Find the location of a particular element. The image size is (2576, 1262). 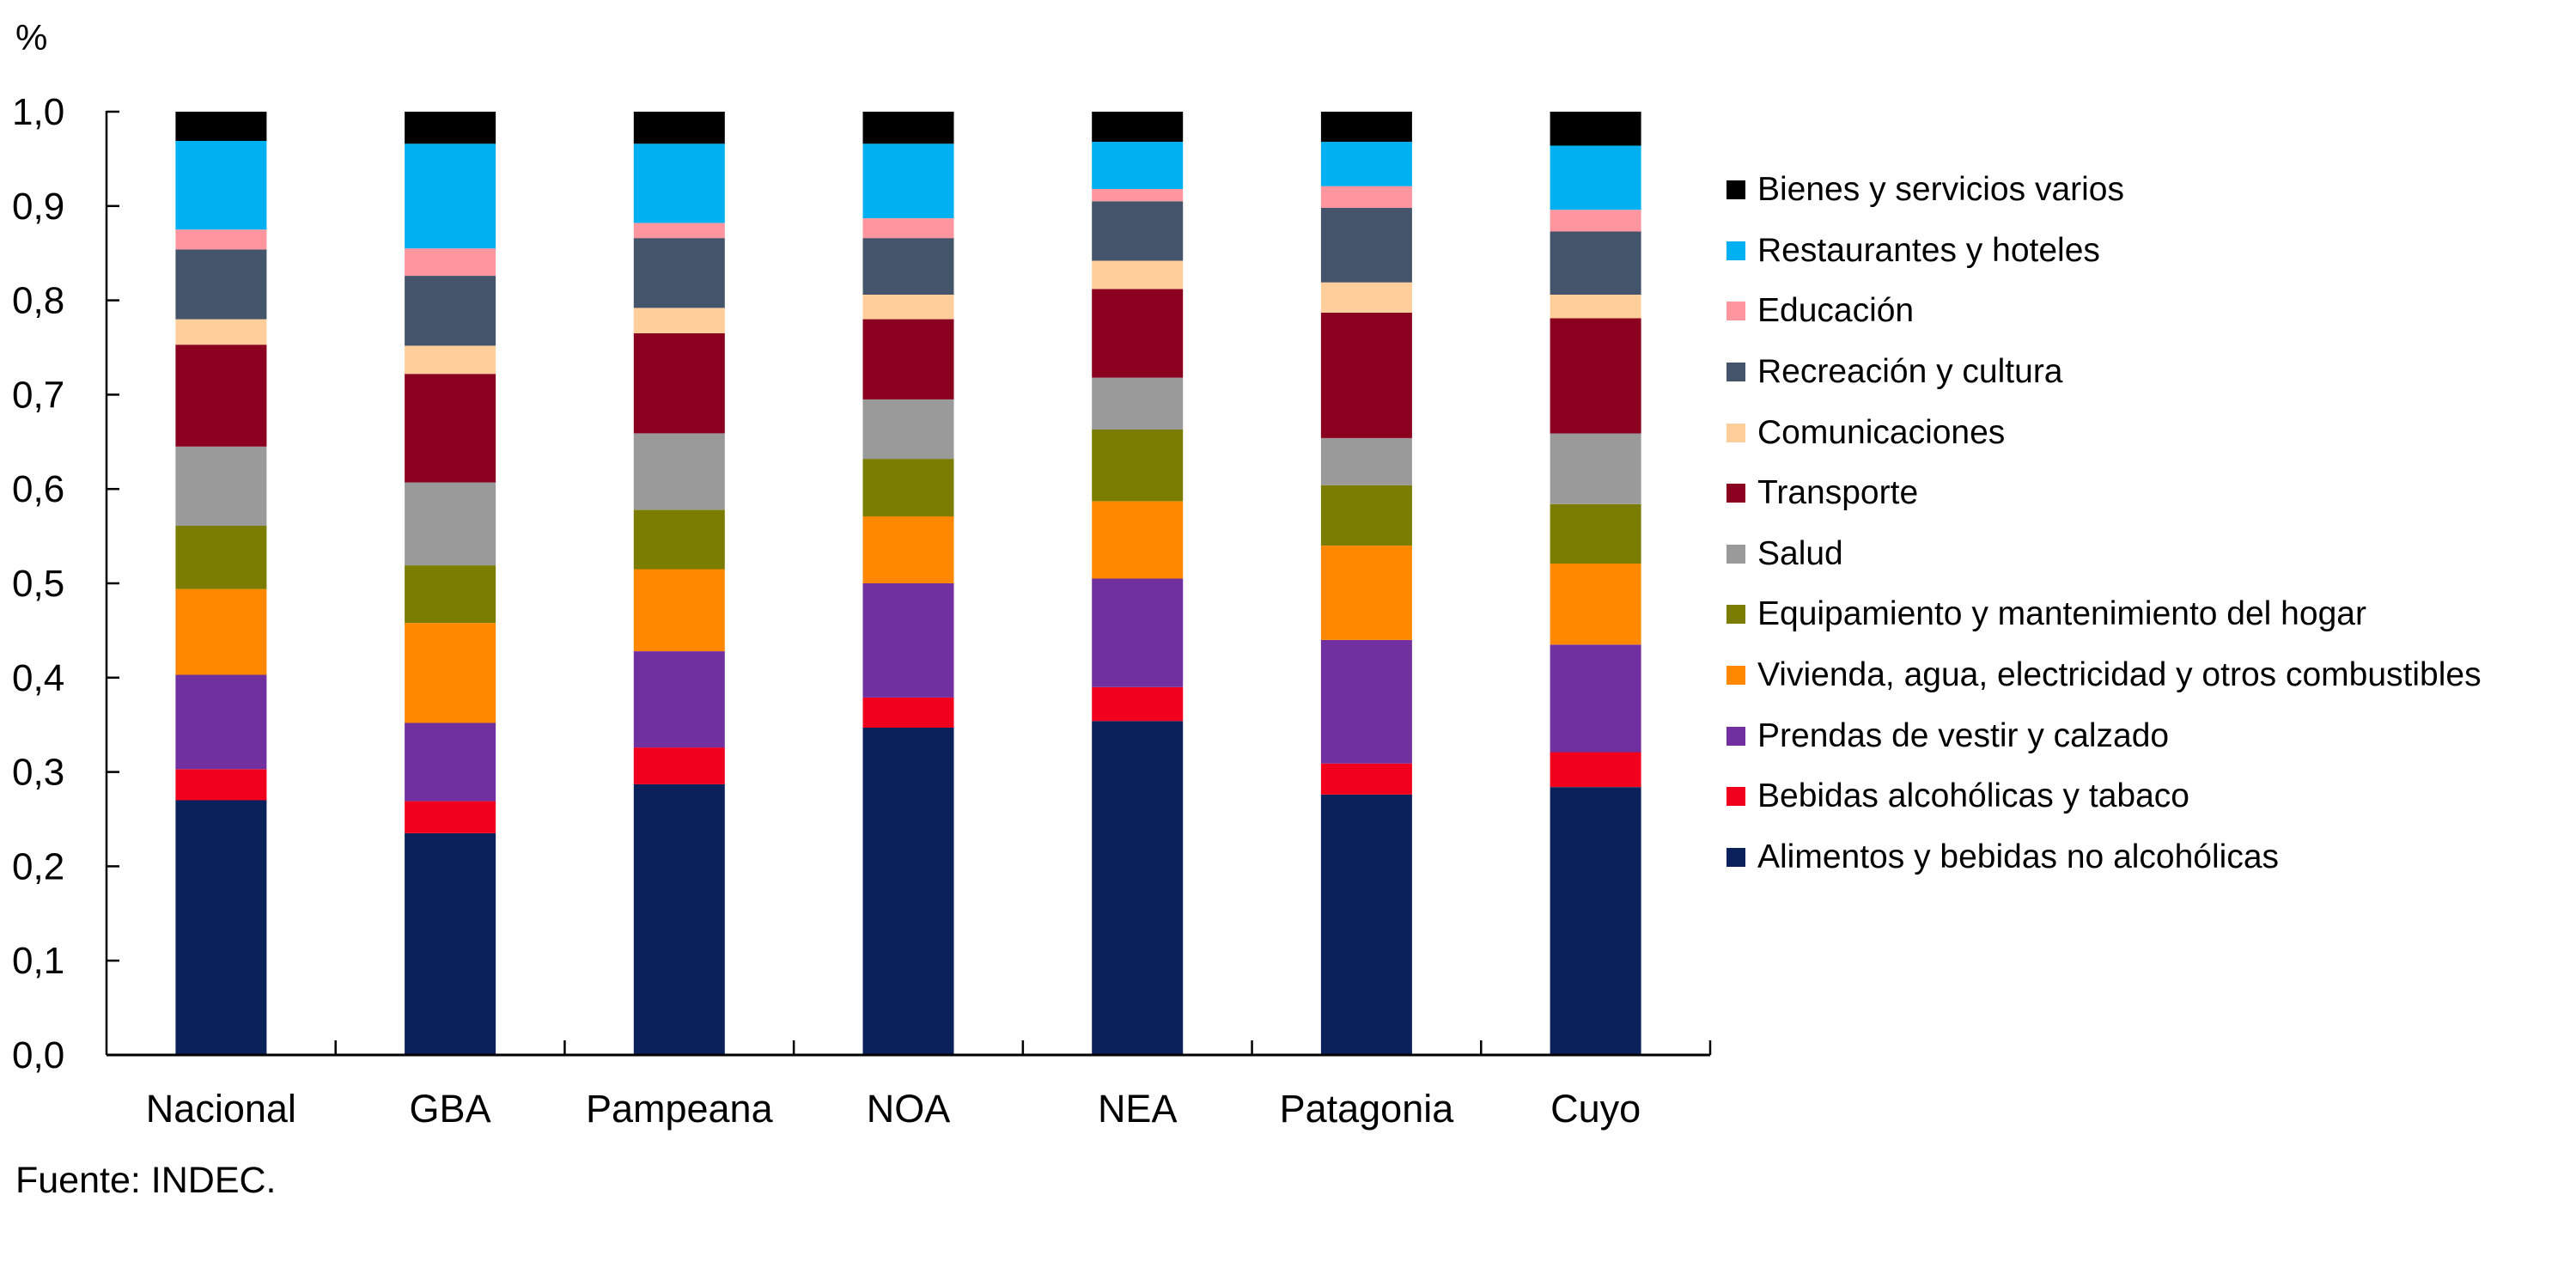

legend-label: Educación is located at coordinates (1836, 311).